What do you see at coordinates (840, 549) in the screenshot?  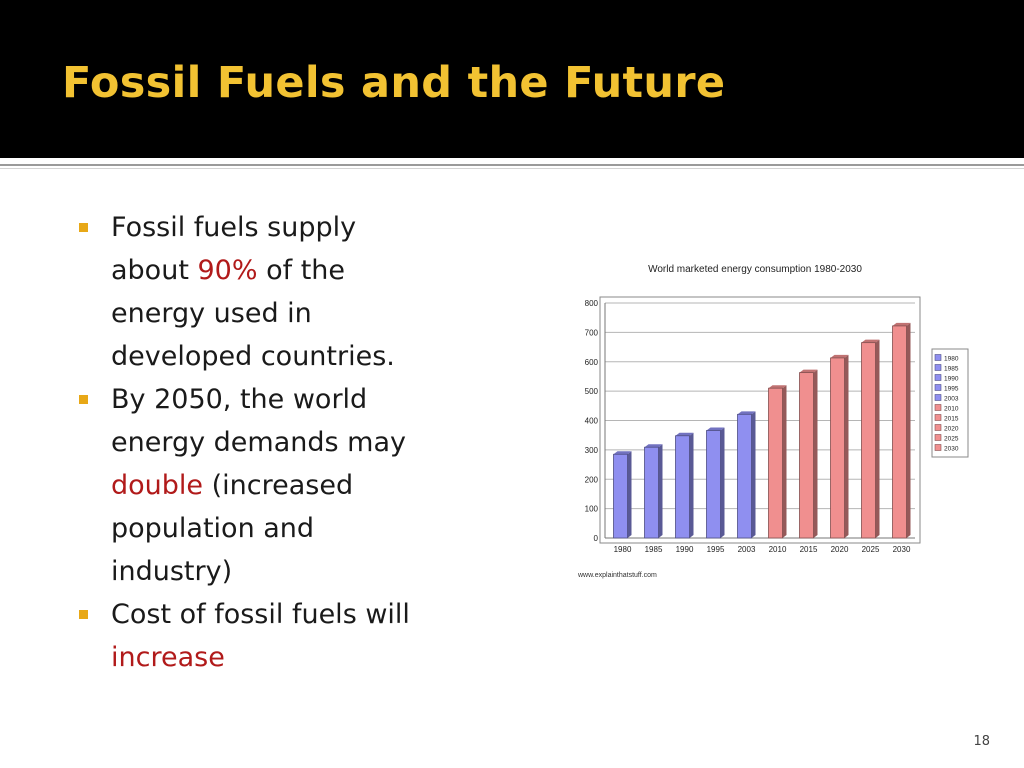 I see `x-tick-label: 2020` at bounding box center [840, 549].